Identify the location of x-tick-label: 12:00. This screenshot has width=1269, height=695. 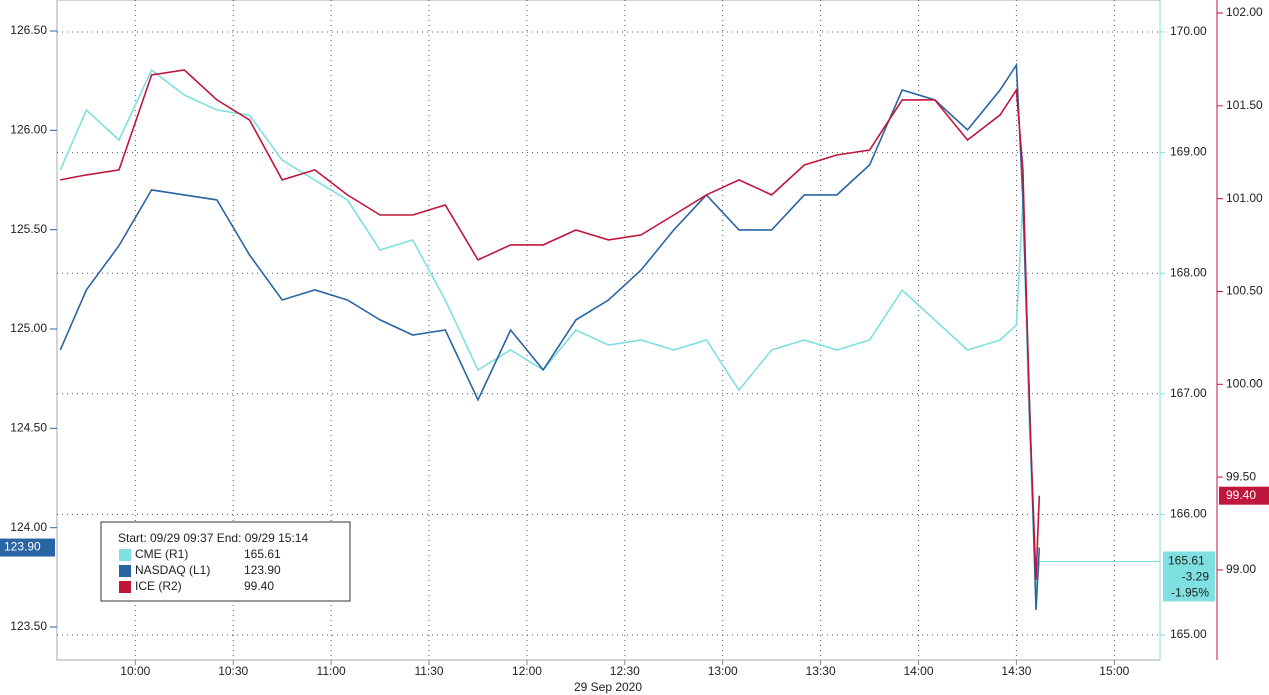
(527, 671).